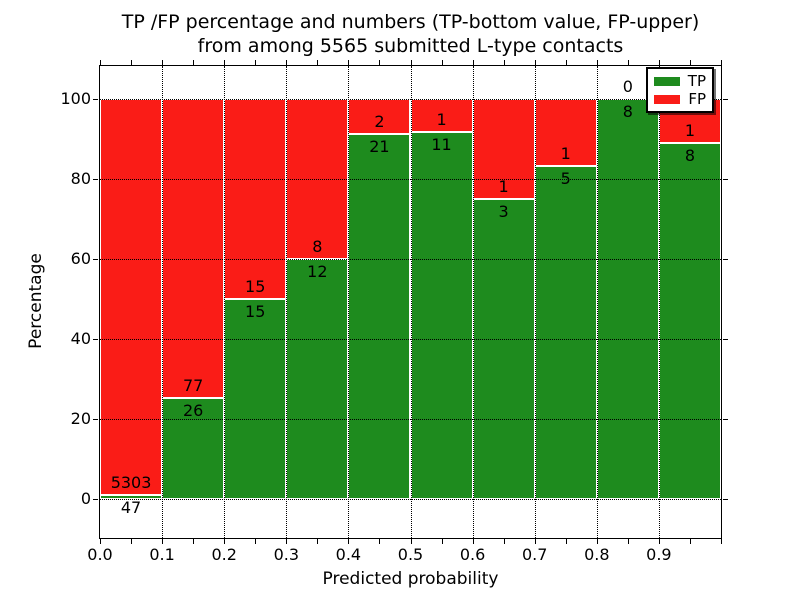 The image size is (800, 600). I want to click on legend-item-fp: FP, so click(680, 99).